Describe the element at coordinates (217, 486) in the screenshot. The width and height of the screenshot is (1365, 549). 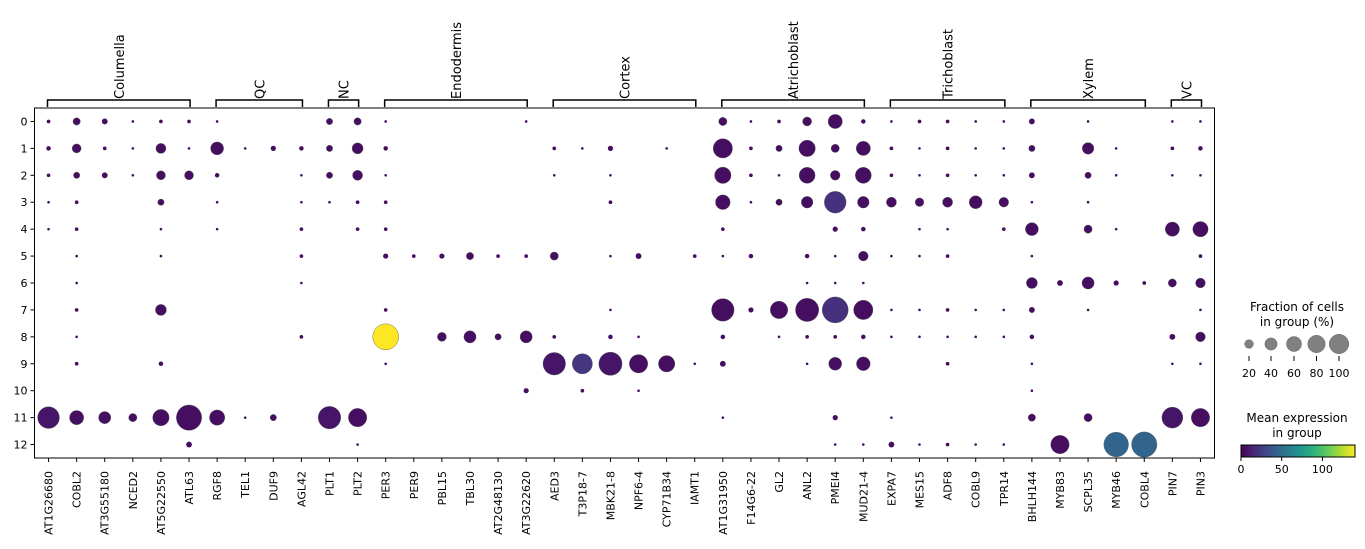
I see `x-tick-label: RGF8` at that location.